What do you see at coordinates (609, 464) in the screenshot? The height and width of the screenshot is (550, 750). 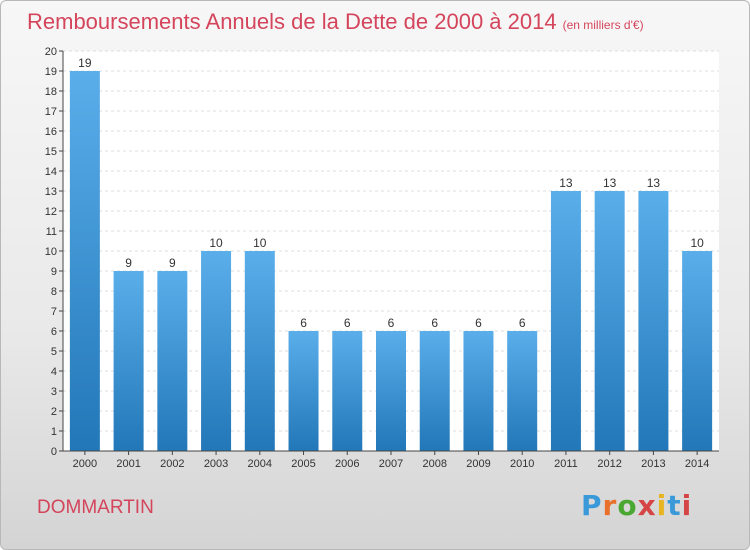 I see `x-tick-label: 2012` at bounding box center [609, 464].